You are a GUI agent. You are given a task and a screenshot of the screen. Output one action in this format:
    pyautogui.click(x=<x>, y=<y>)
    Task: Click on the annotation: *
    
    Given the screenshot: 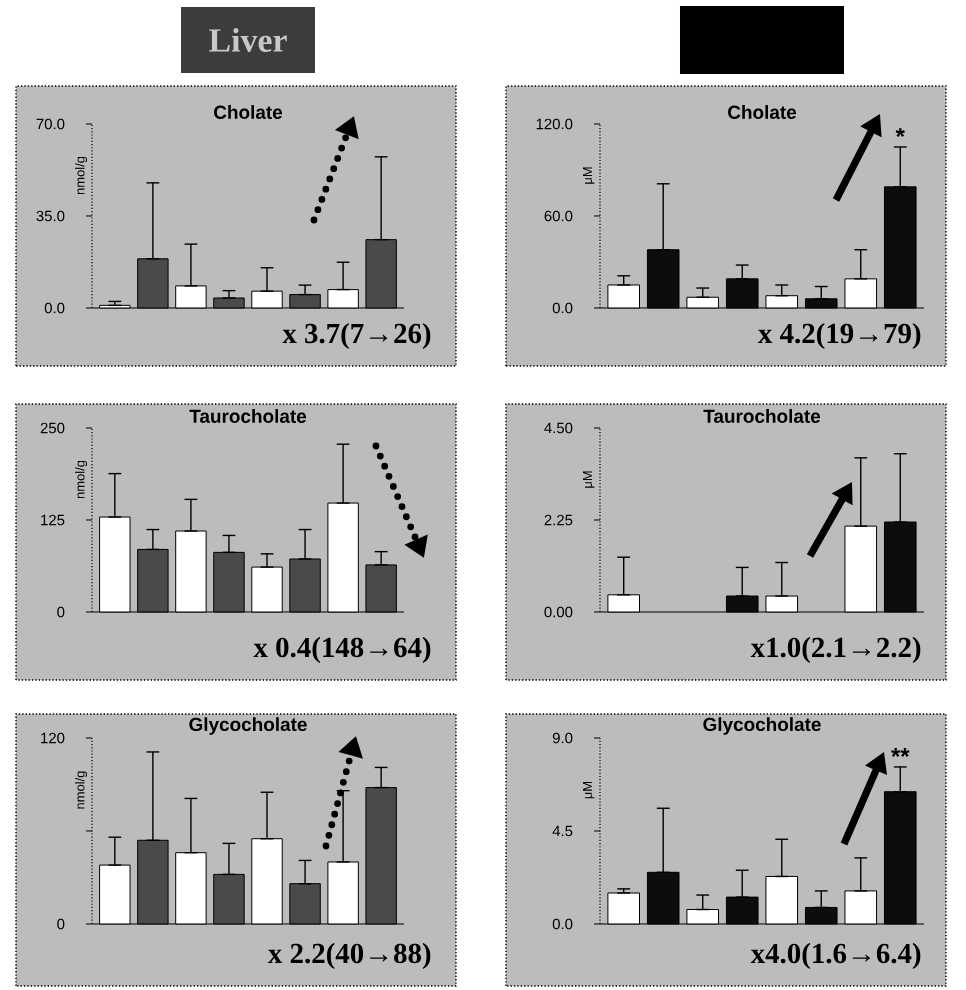 What is the action you would take?
    pyautogui.click(x=900, y=133)
    